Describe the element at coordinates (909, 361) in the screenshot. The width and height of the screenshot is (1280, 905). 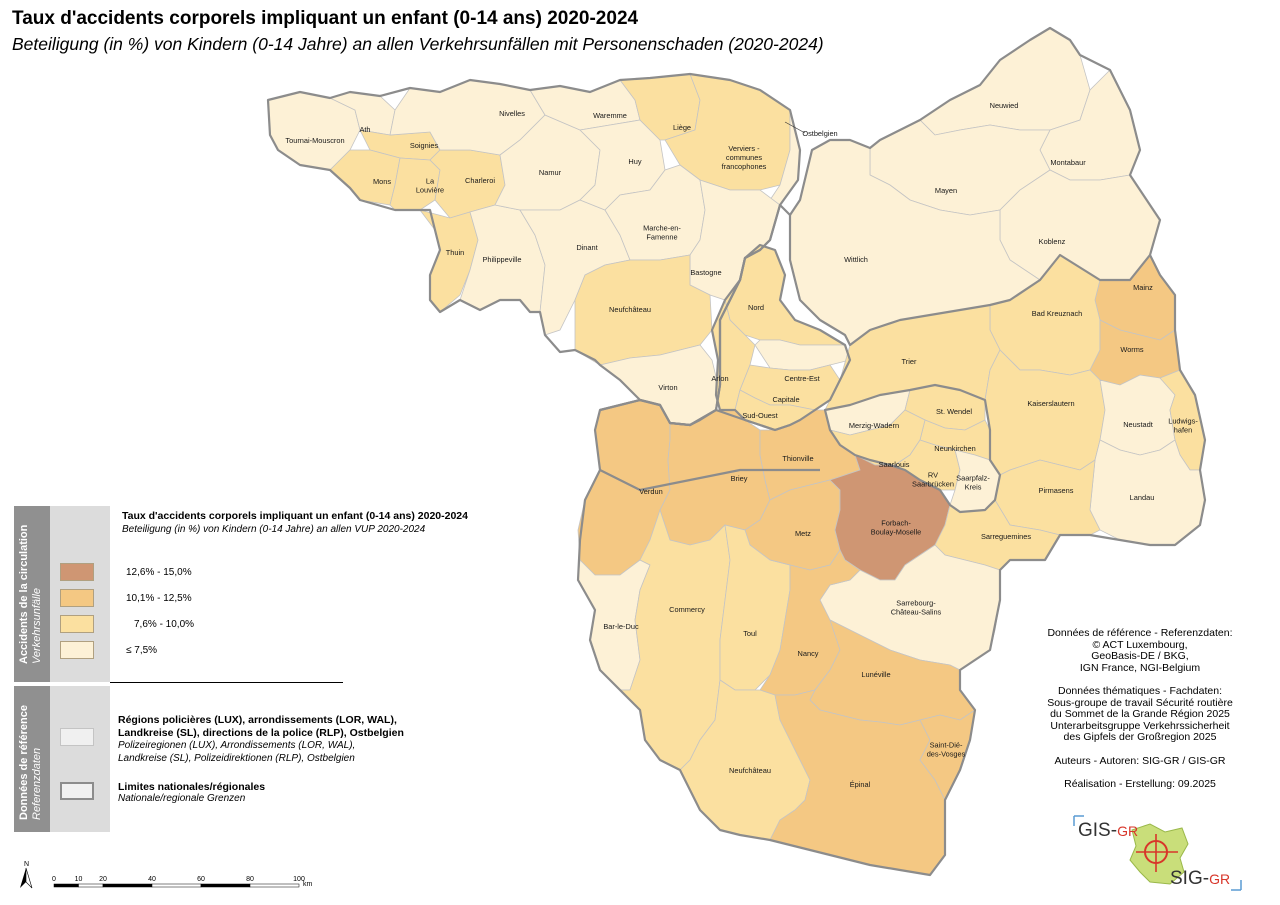
I see `region-label-trier-33: Trier` at that location.